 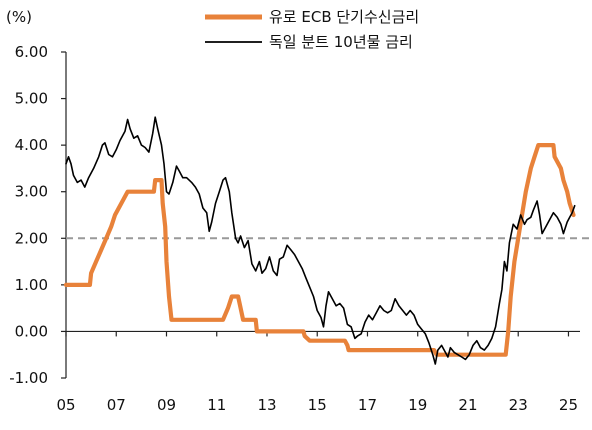 I want to click on x-tick-label: 13, so click(x=266, y=405).